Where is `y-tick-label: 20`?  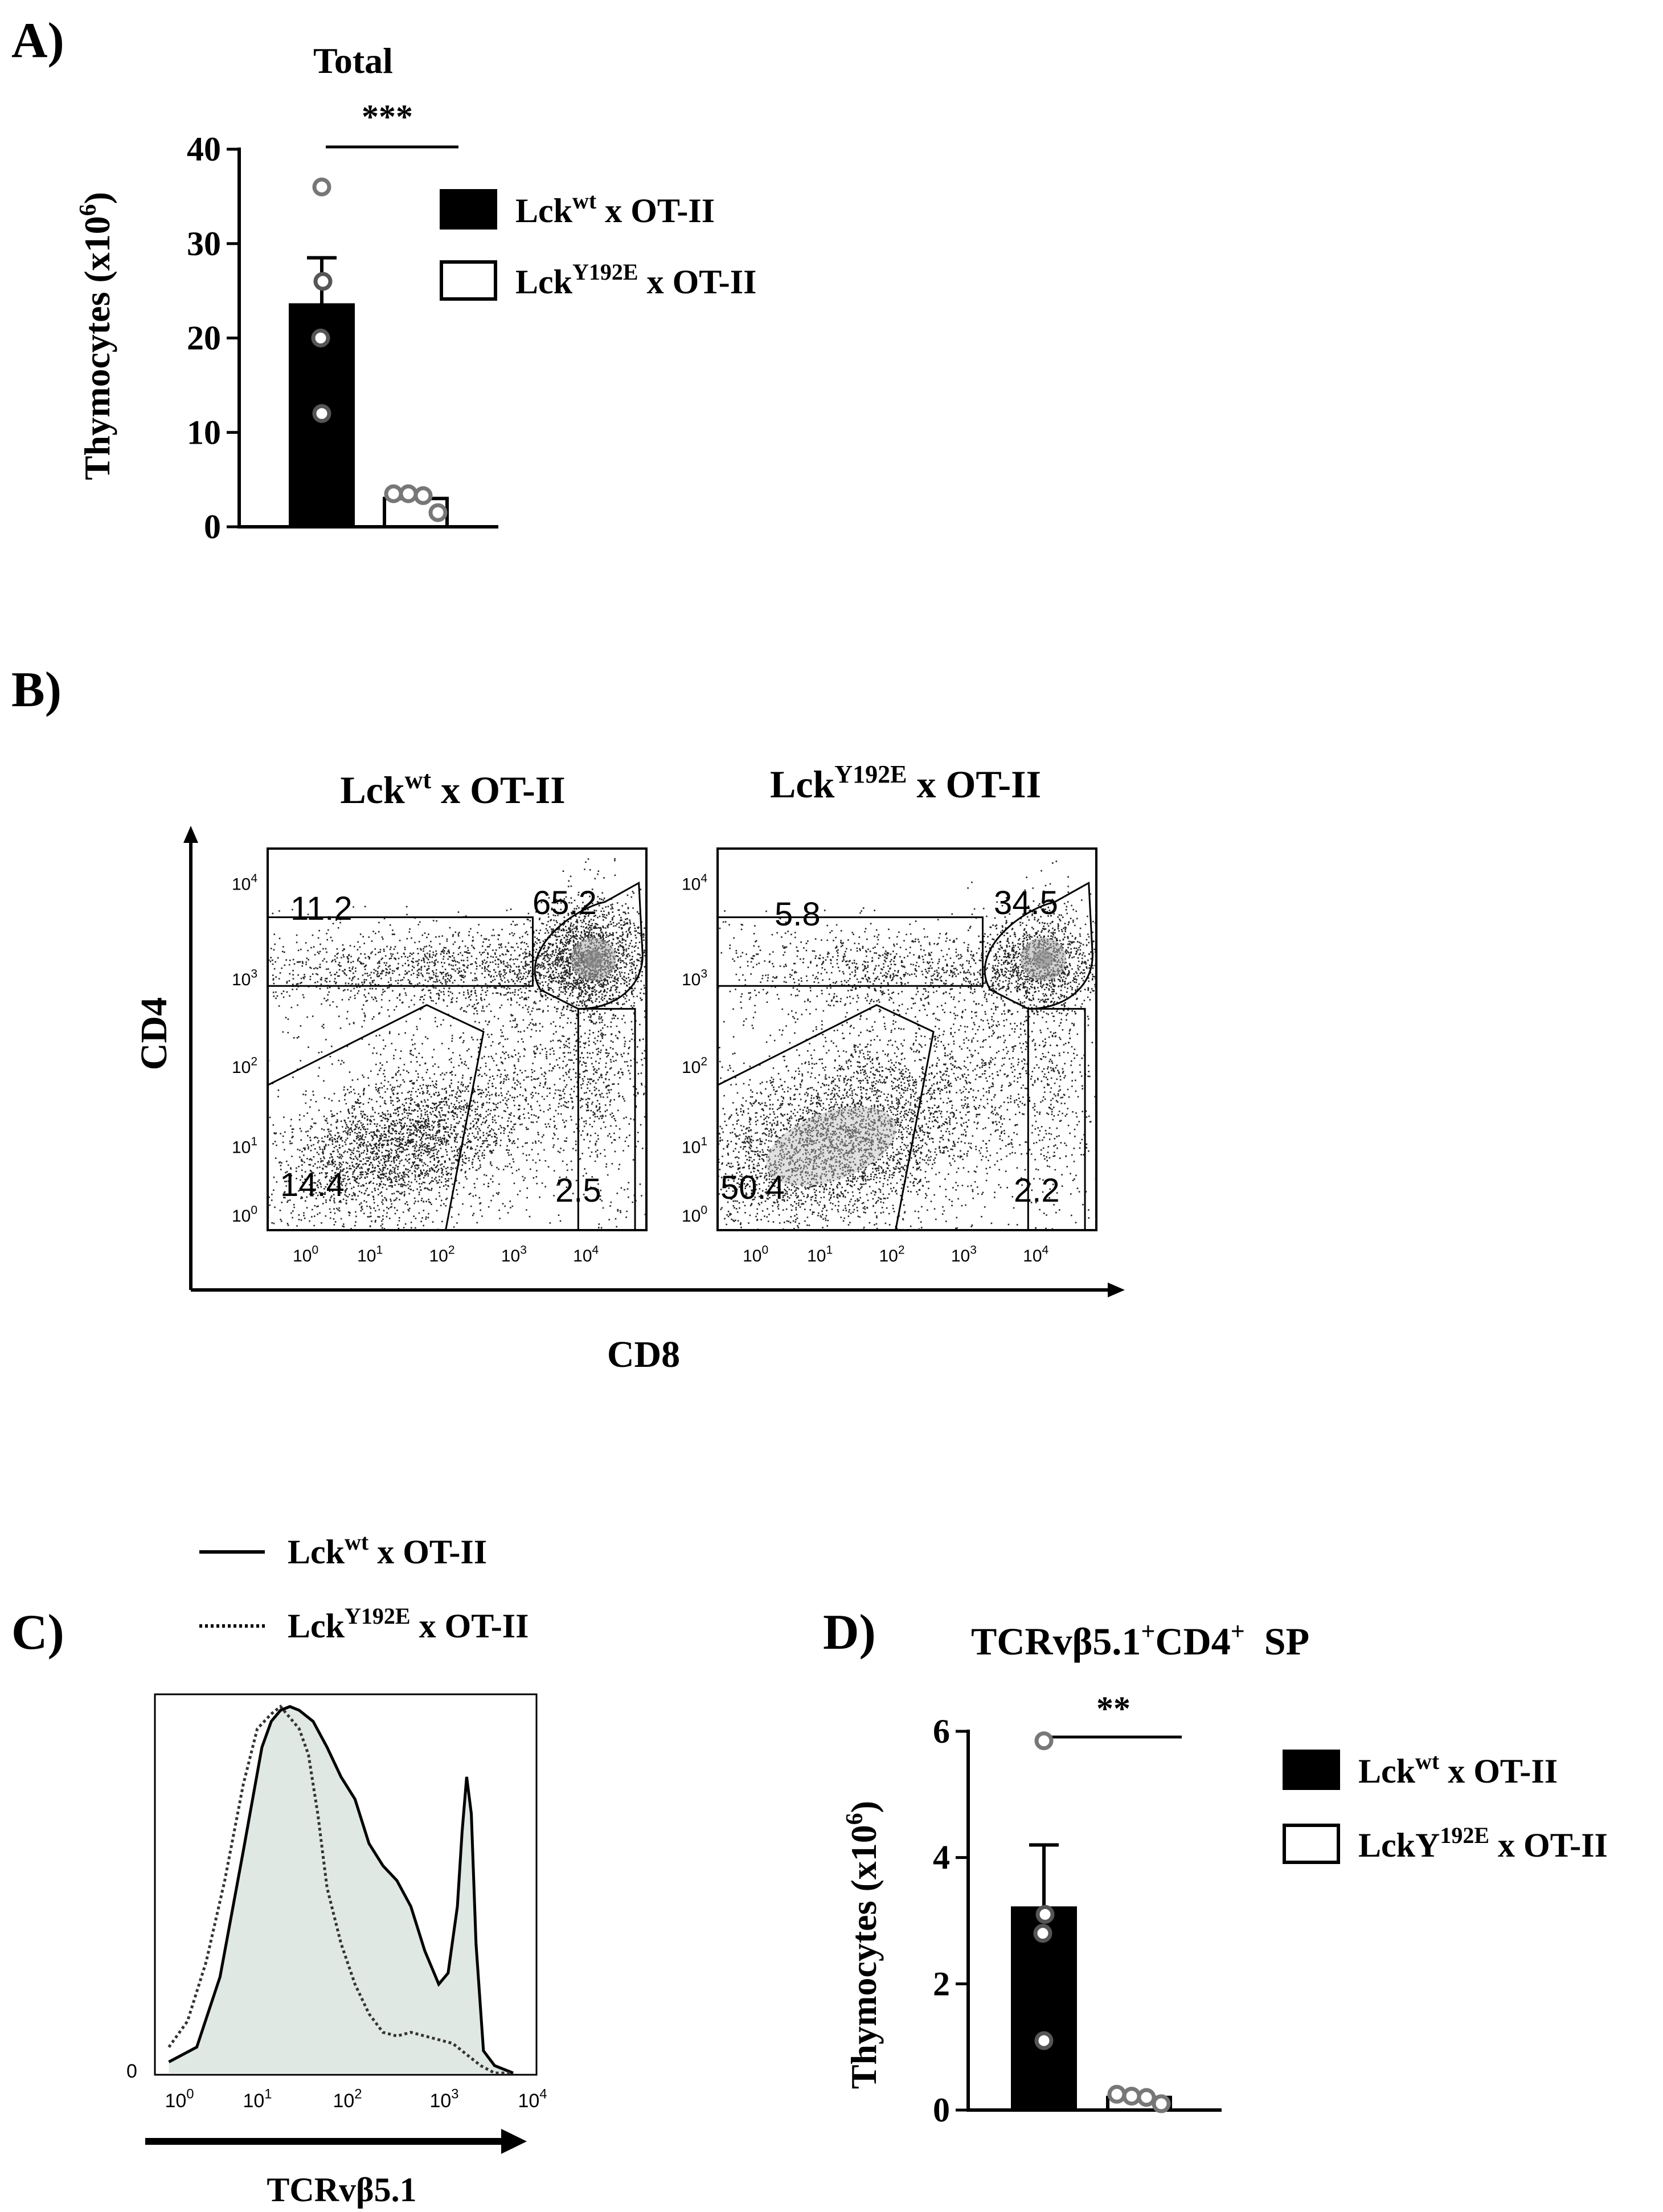
y-tick-label: 20 is located at coordinates (204, 338).